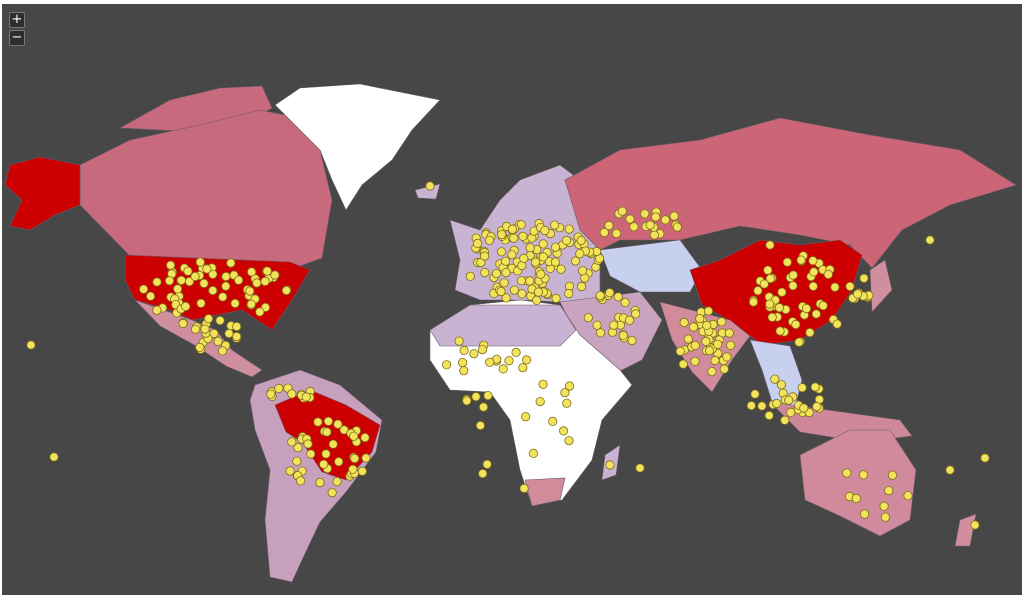 The width and height of the screenshot is (1024, 599). What do you see at coordinates (651, 266) in the screenshot?
I see `central-asia` at bounding box center [651, 266].